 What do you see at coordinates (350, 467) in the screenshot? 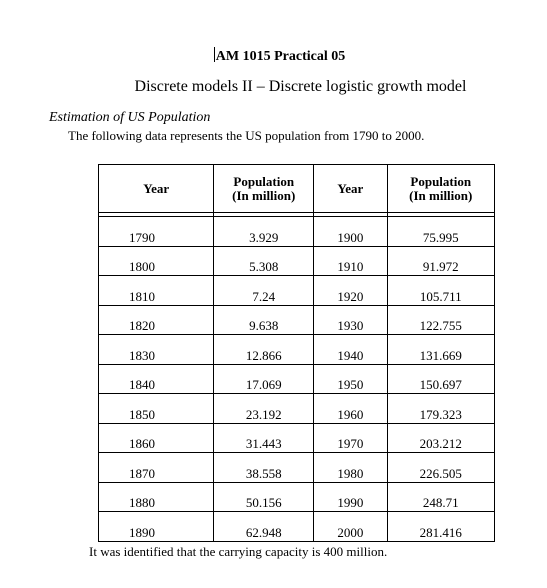
I see `cell-year-2: 1980` at bounding box center [350, 467].